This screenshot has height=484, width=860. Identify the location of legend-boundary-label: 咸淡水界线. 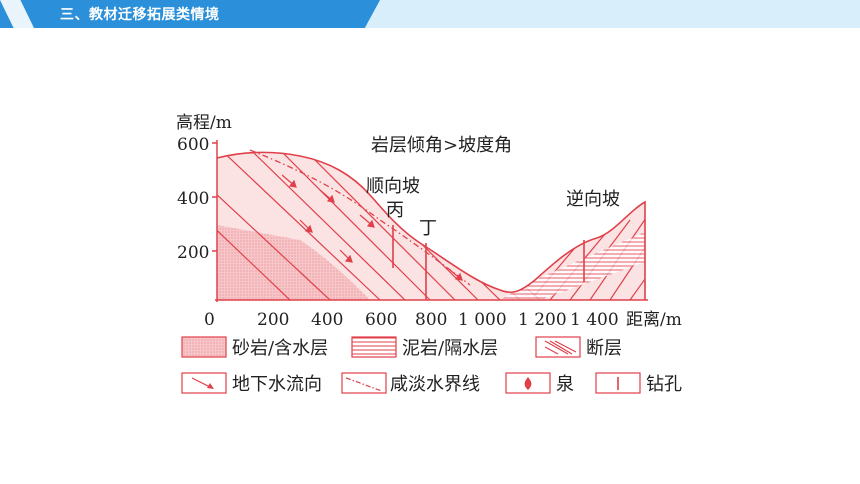
(435, 384).